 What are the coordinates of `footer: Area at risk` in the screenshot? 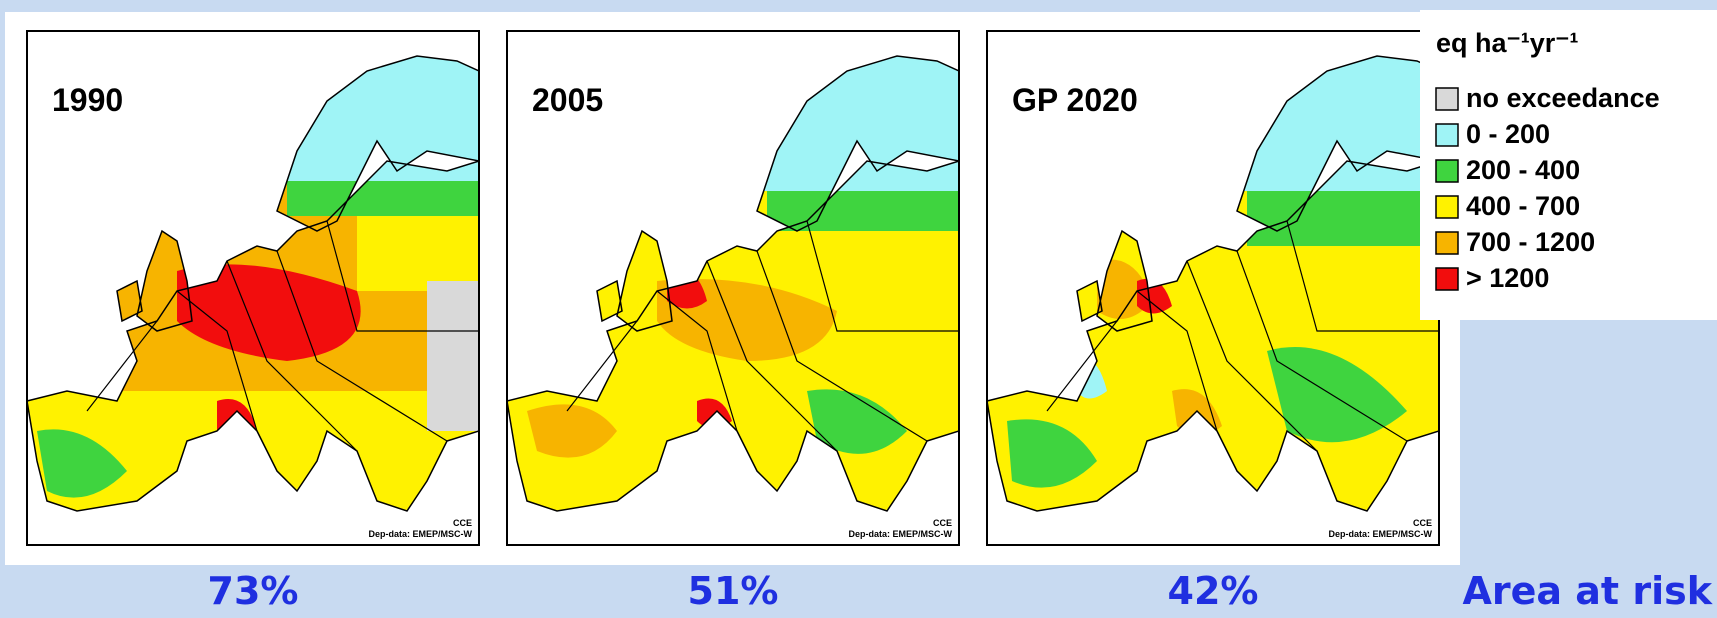 It's located at (1588, 591).